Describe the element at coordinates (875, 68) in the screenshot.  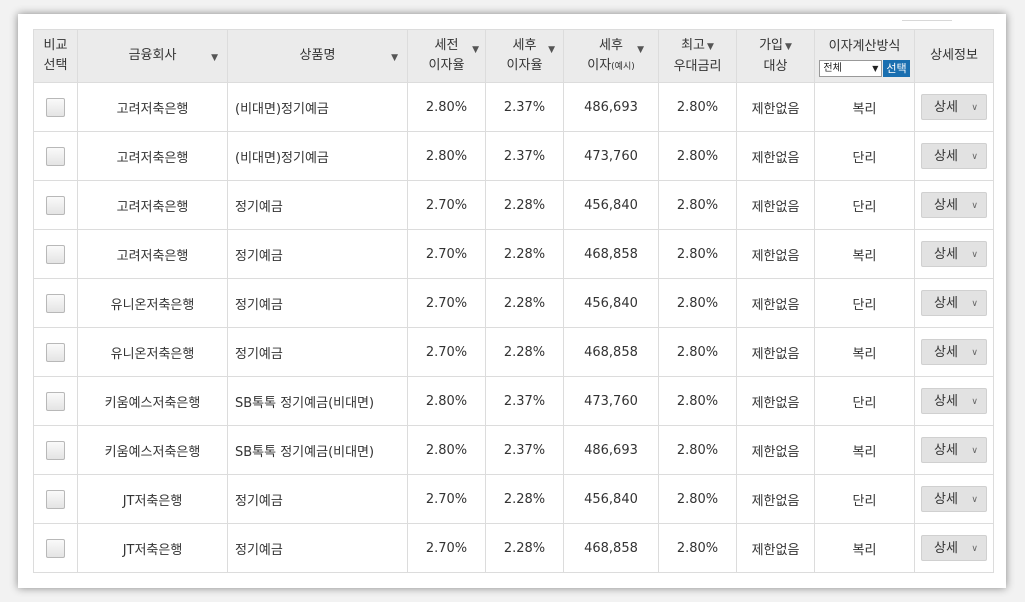
I see `dropdown-arrow-icon: ▼` at that location.